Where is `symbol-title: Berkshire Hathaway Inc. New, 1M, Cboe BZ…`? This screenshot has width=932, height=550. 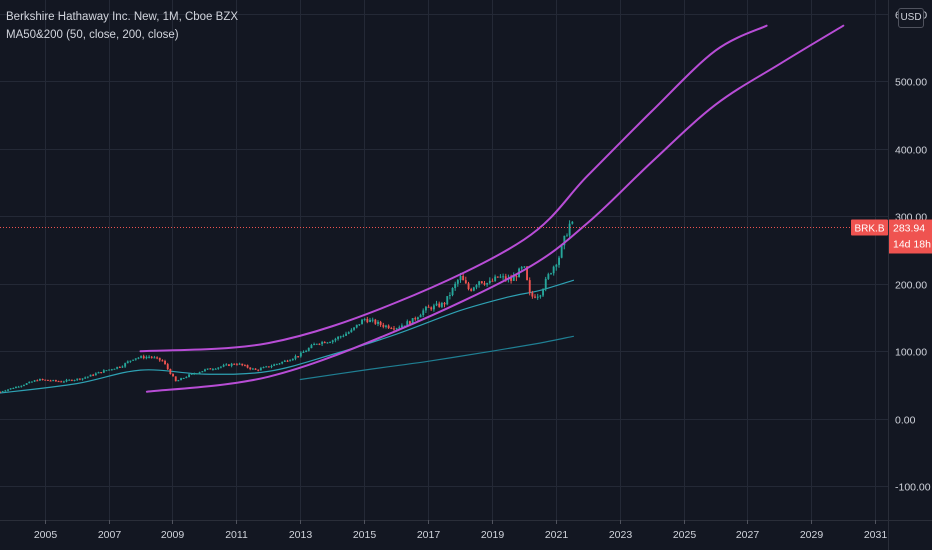 symbol-title: Berkshire Hathaway Inc. New, 1M, Cboe BZ… is located at coordinates (122, 17).